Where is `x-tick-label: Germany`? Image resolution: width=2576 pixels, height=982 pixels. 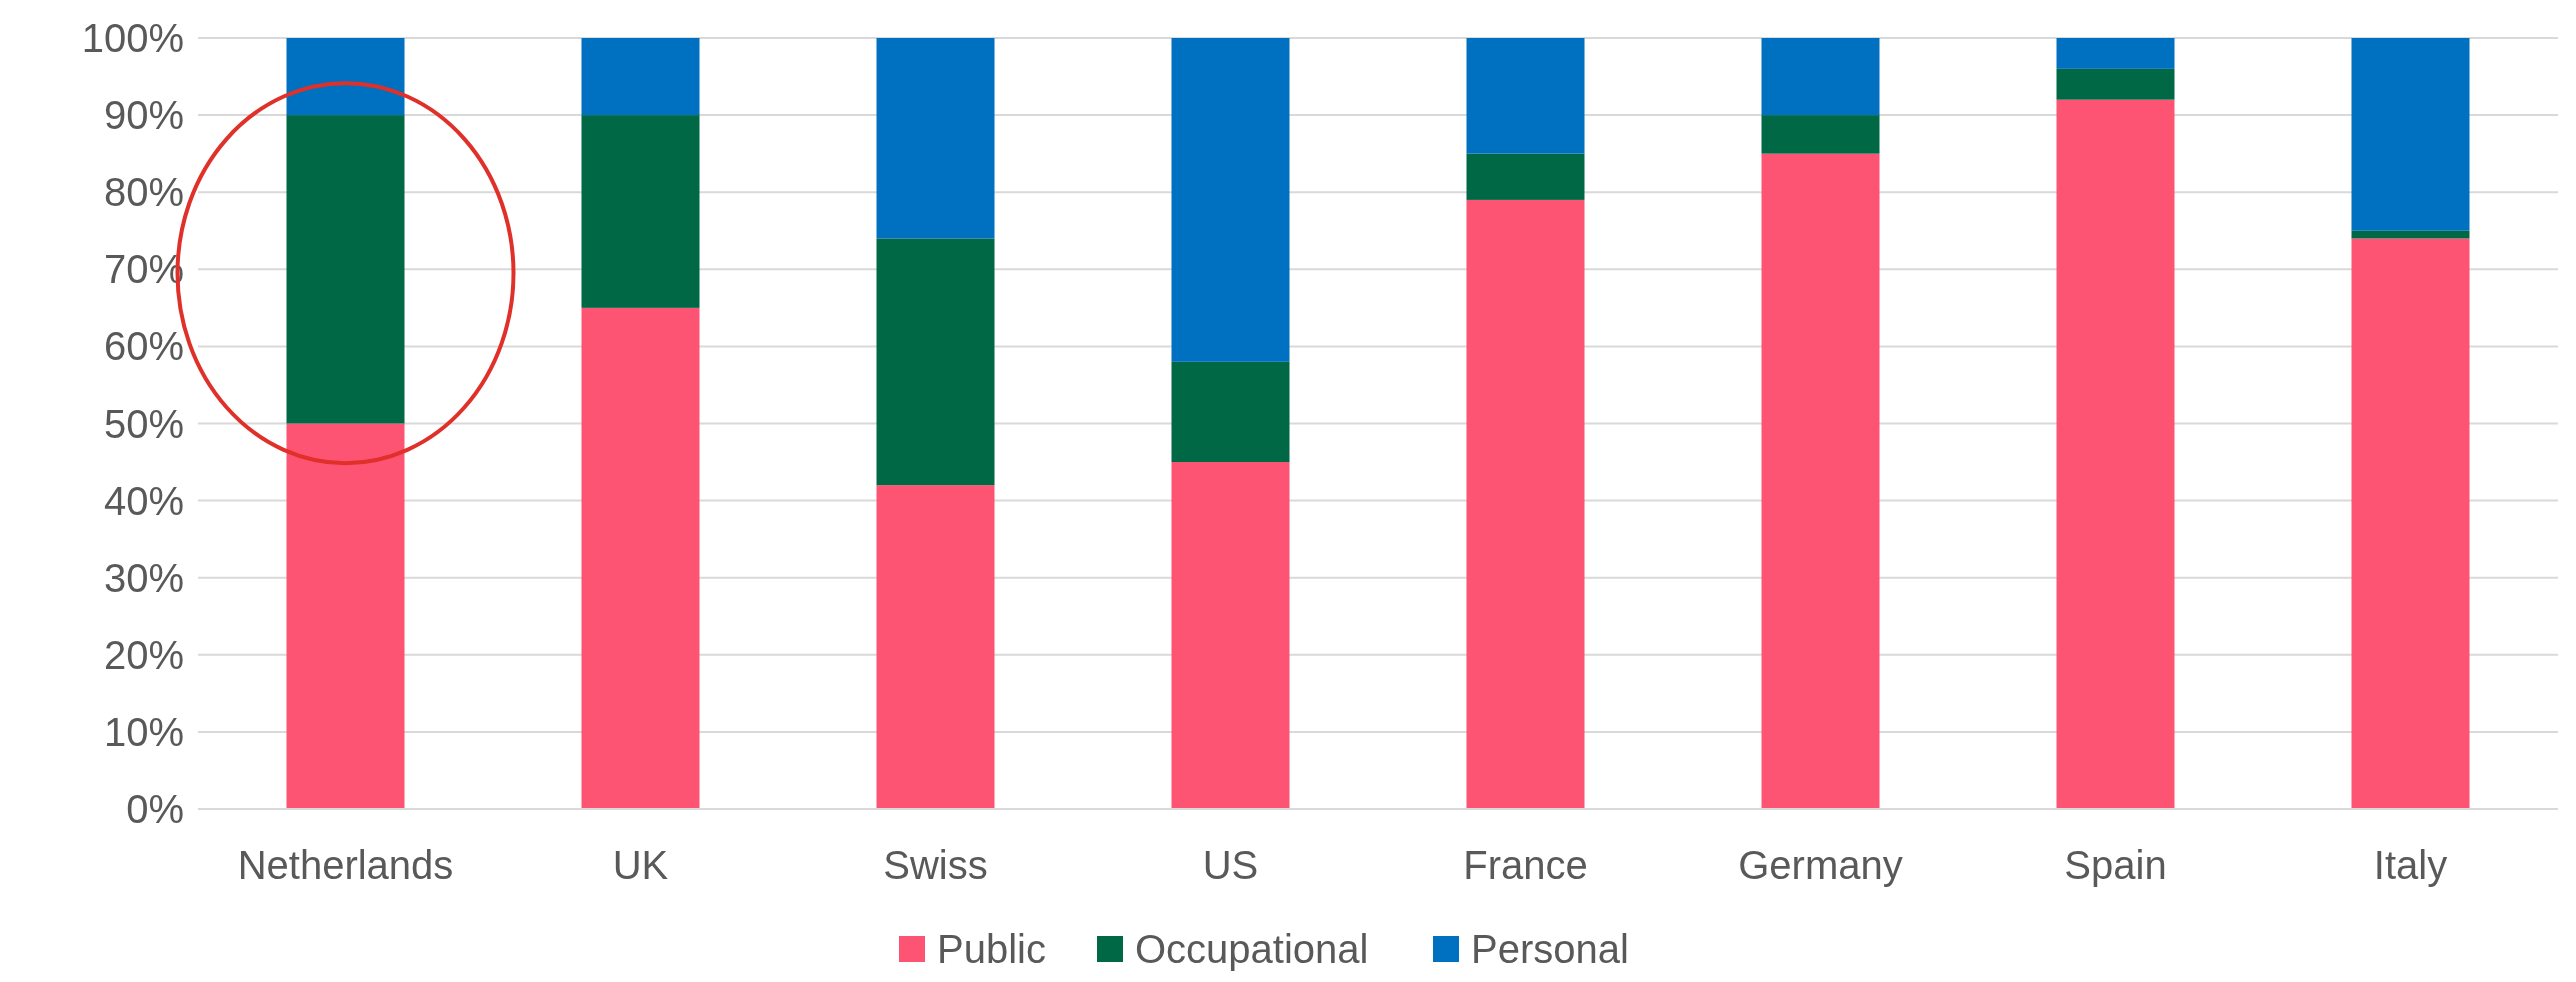
x-tick-label: Germany is located at coordinates (1820, 865).